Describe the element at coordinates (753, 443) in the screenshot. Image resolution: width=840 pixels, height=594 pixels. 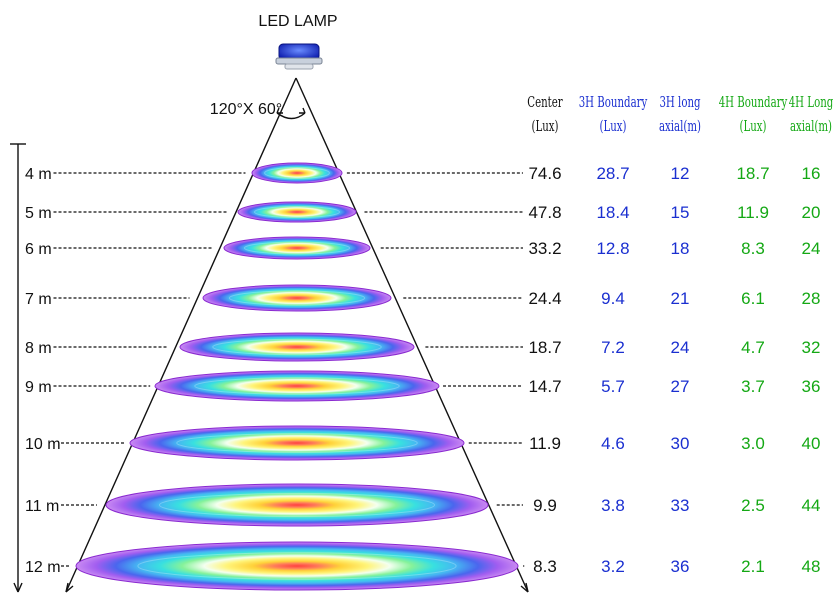
I see `value-b4: 3.0` at that location.